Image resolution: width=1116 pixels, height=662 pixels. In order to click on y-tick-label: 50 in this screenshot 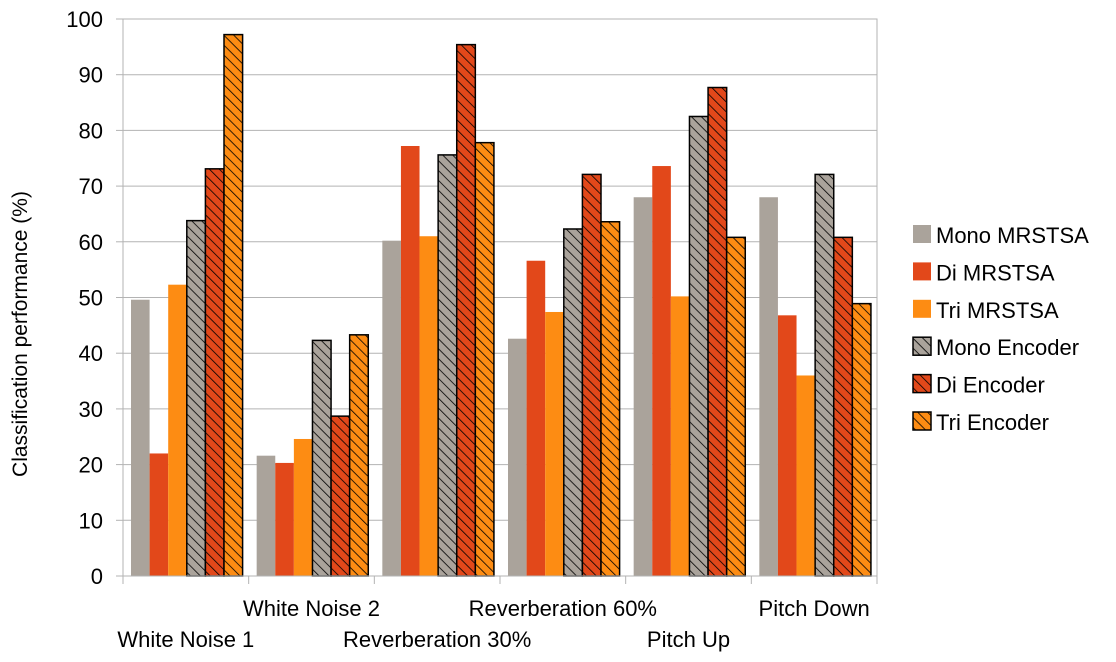, I will do `click(91, 298)`.